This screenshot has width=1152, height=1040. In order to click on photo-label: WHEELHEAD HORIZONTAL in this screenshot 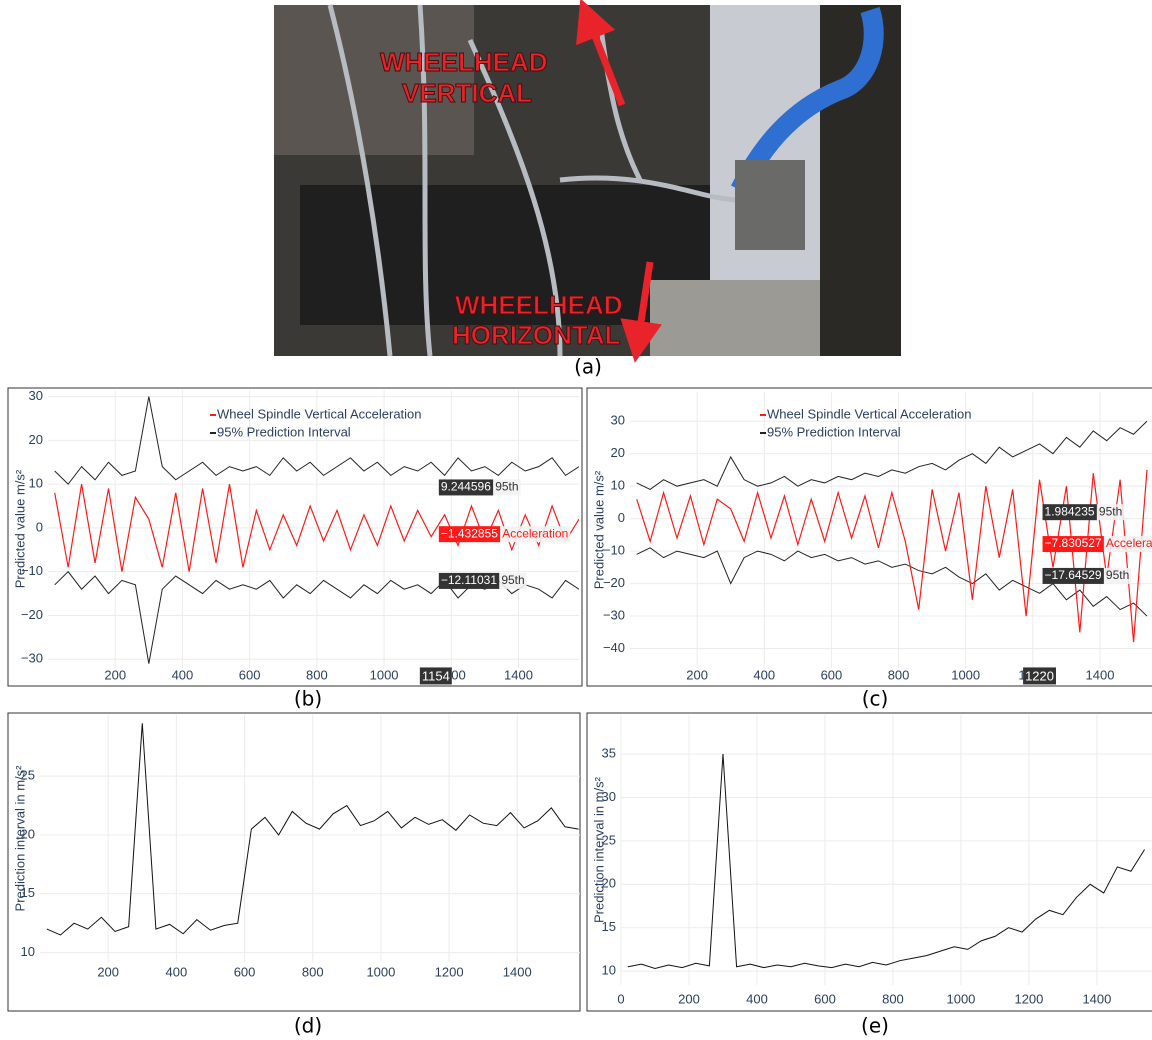, I will do `click(541, 320)`.